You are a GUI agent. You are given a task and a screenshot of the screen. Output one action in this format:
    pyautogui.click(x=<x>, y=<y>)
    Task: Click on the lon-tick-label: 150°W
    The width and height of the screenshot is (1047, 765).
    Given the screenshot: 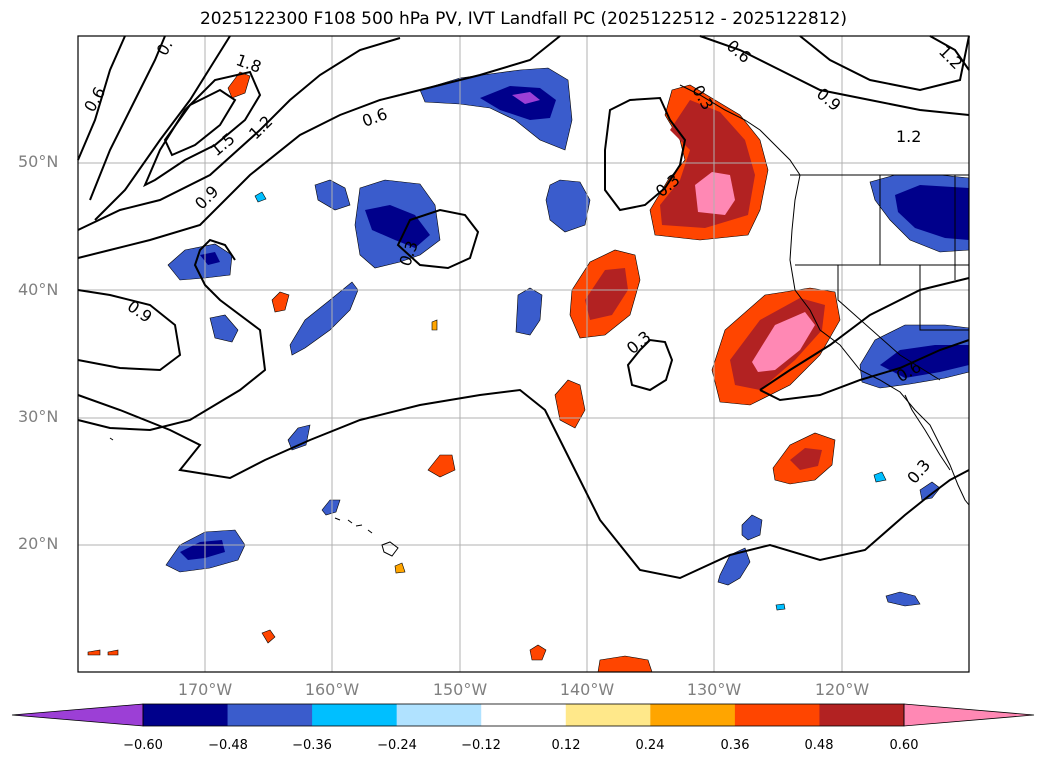 What is the action you would take?
    pyautogui.click(x=460, y=689)
    